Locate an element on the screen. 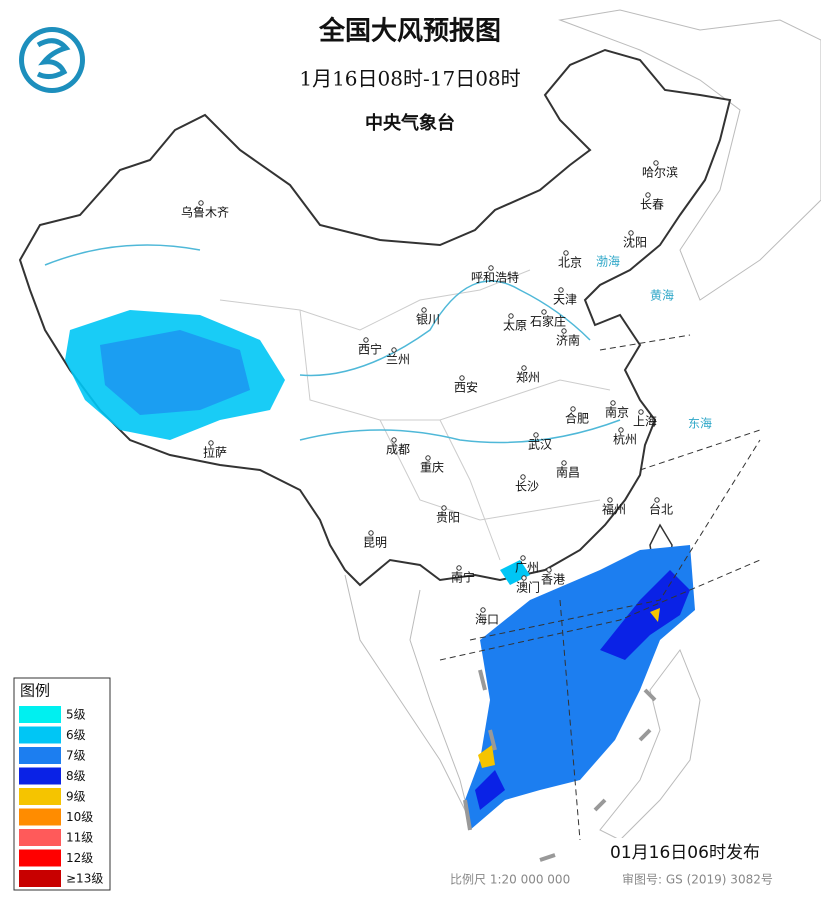 The image size is (821, 899). city-label: 成都 is located at coordinates (398, 450).